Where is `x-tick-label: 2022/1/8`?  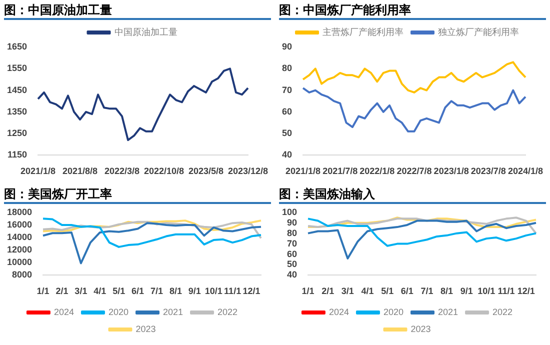
x-tick-label: 2022/1/8 is located at coordinates (377, 171).